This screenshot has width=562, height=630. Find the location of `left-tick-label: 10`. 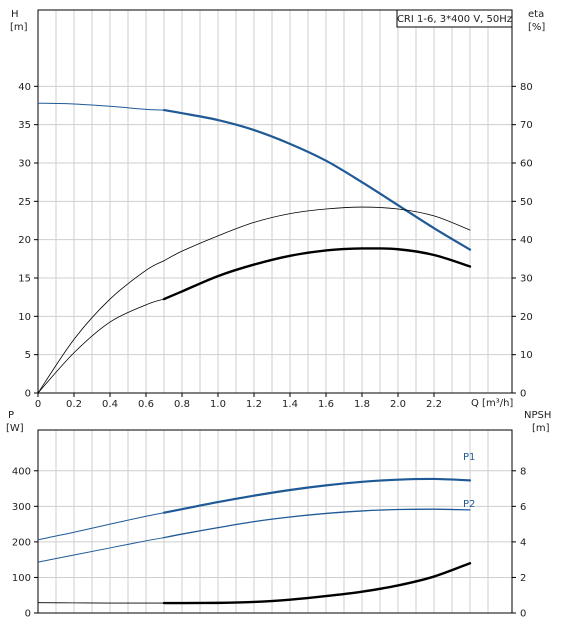

left-tick-label: 10 is located at coordinates (24, 317).